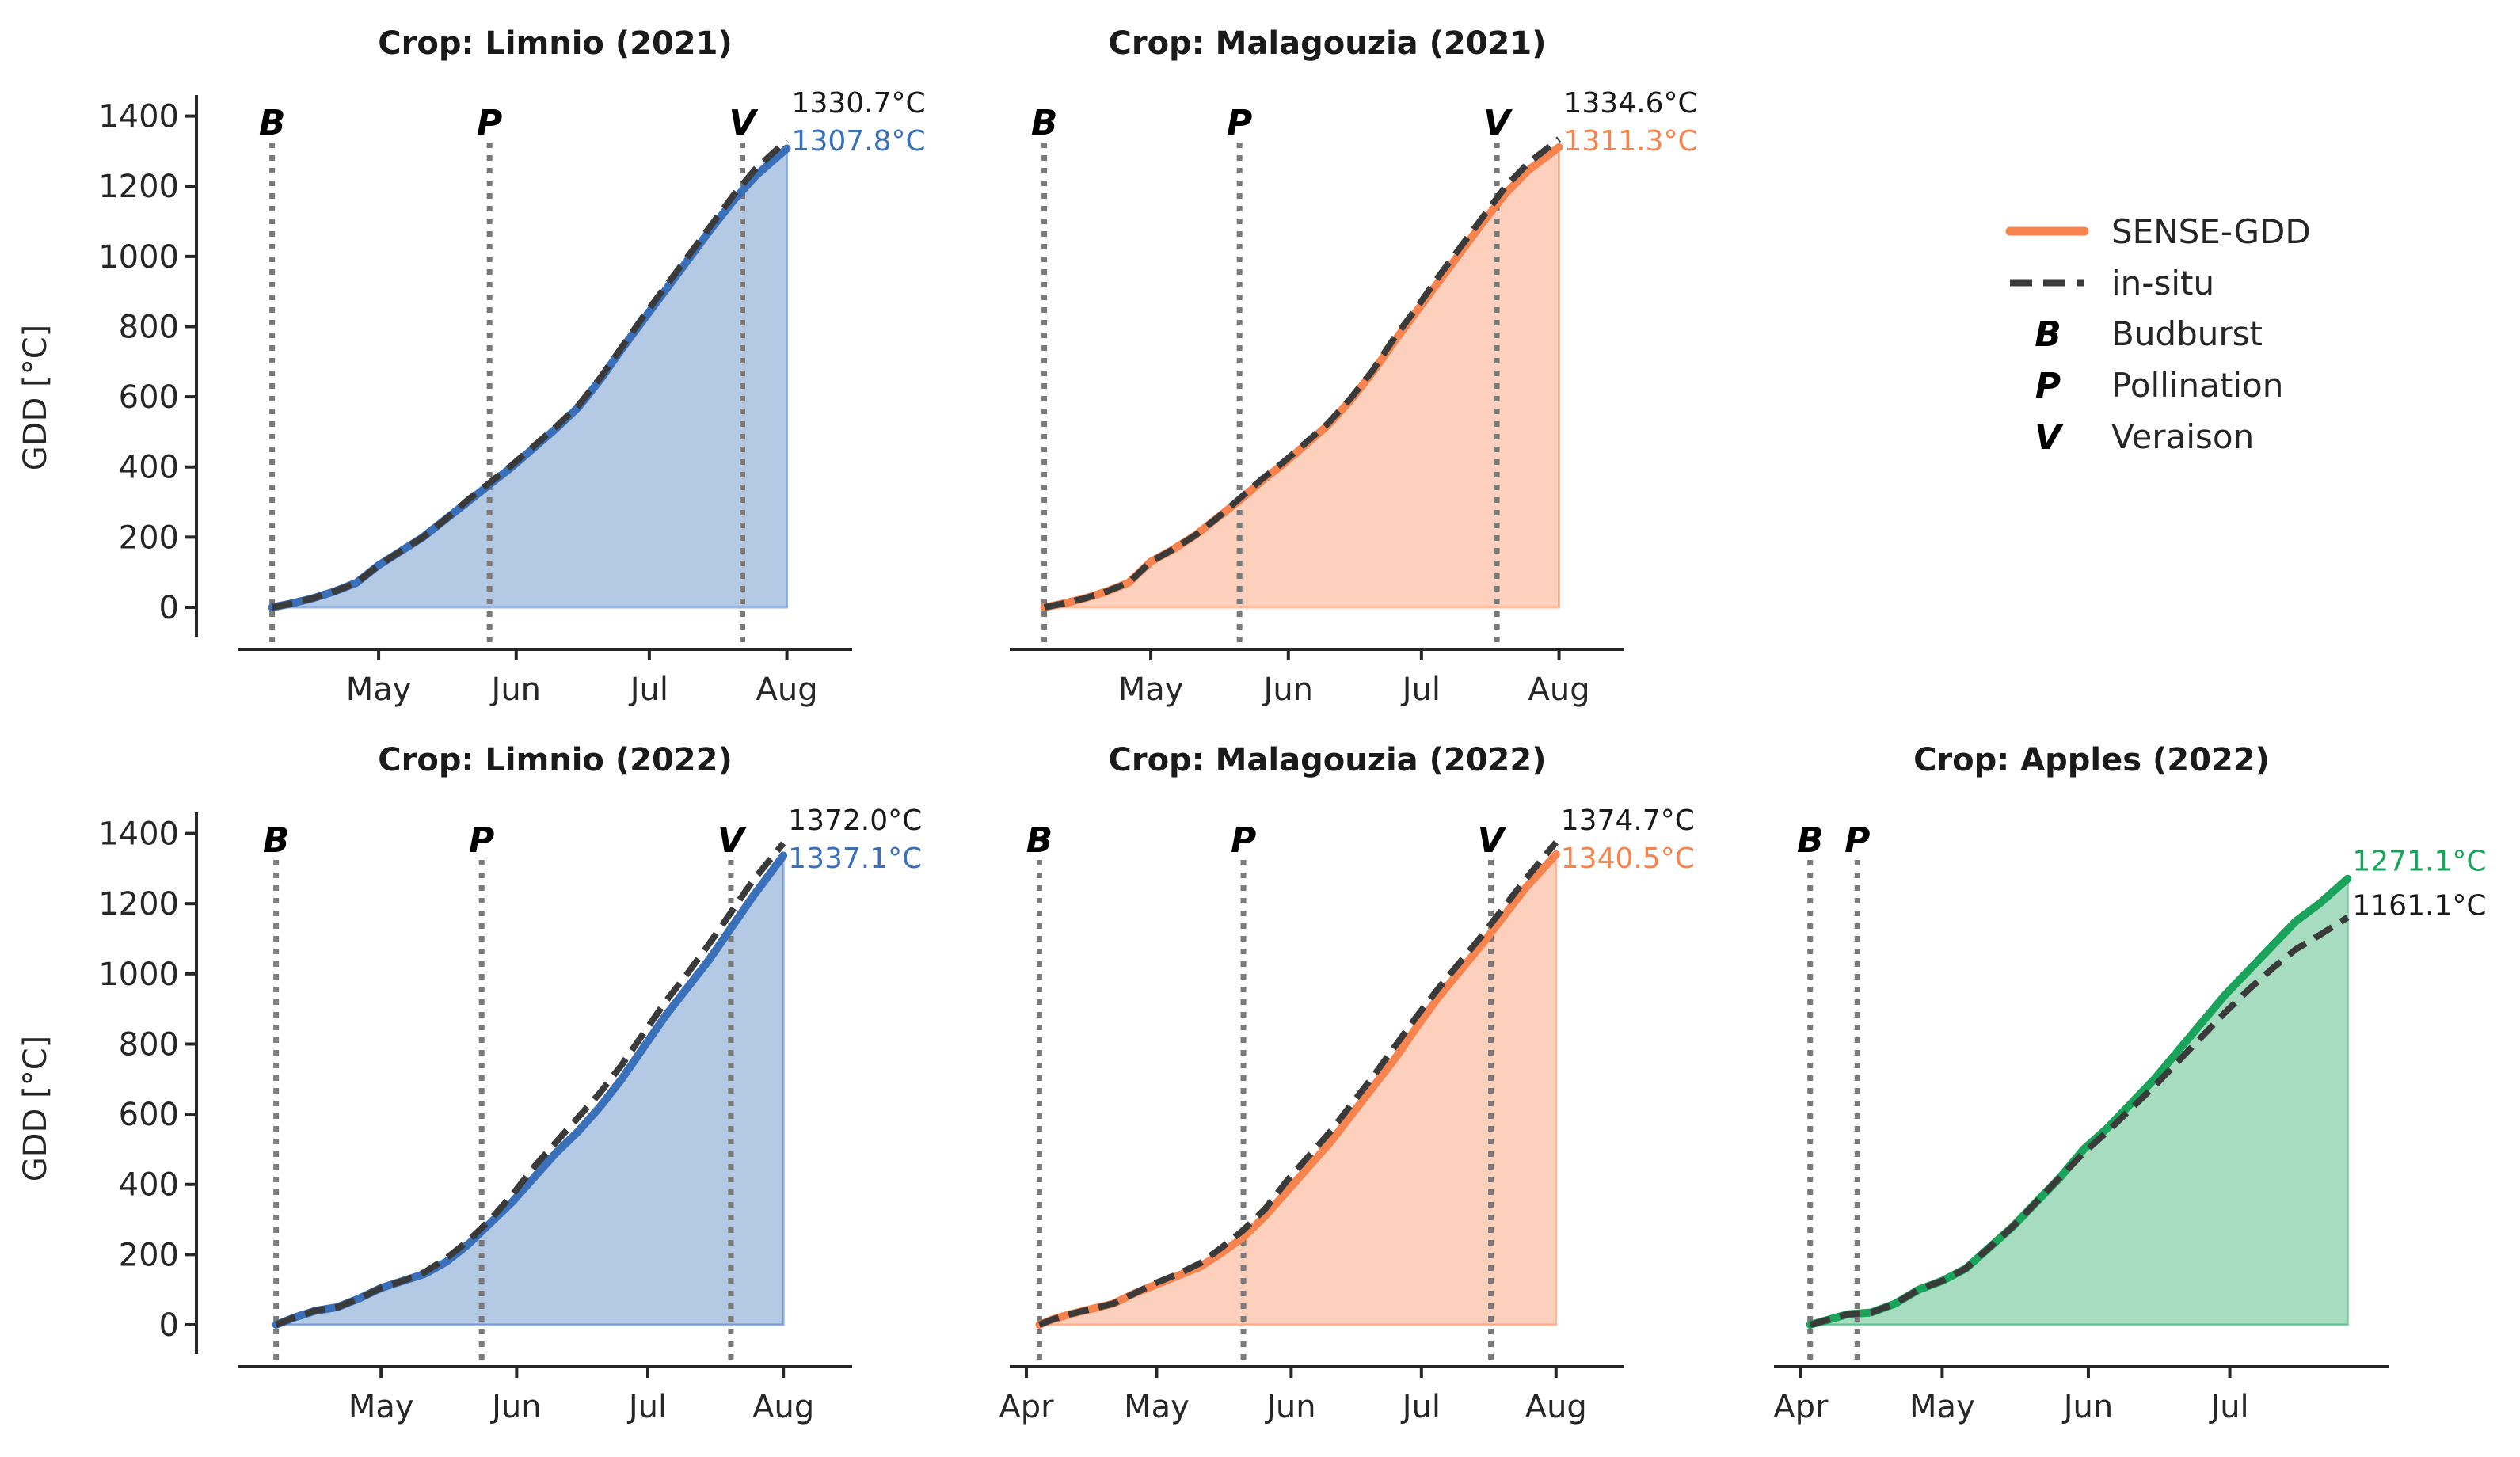 The image size is (2520, 1457). Describe the element at coordinates (1628, 859) in the screenshot. I see `end-label-sense-gdd: 1340.5°C` at that location.